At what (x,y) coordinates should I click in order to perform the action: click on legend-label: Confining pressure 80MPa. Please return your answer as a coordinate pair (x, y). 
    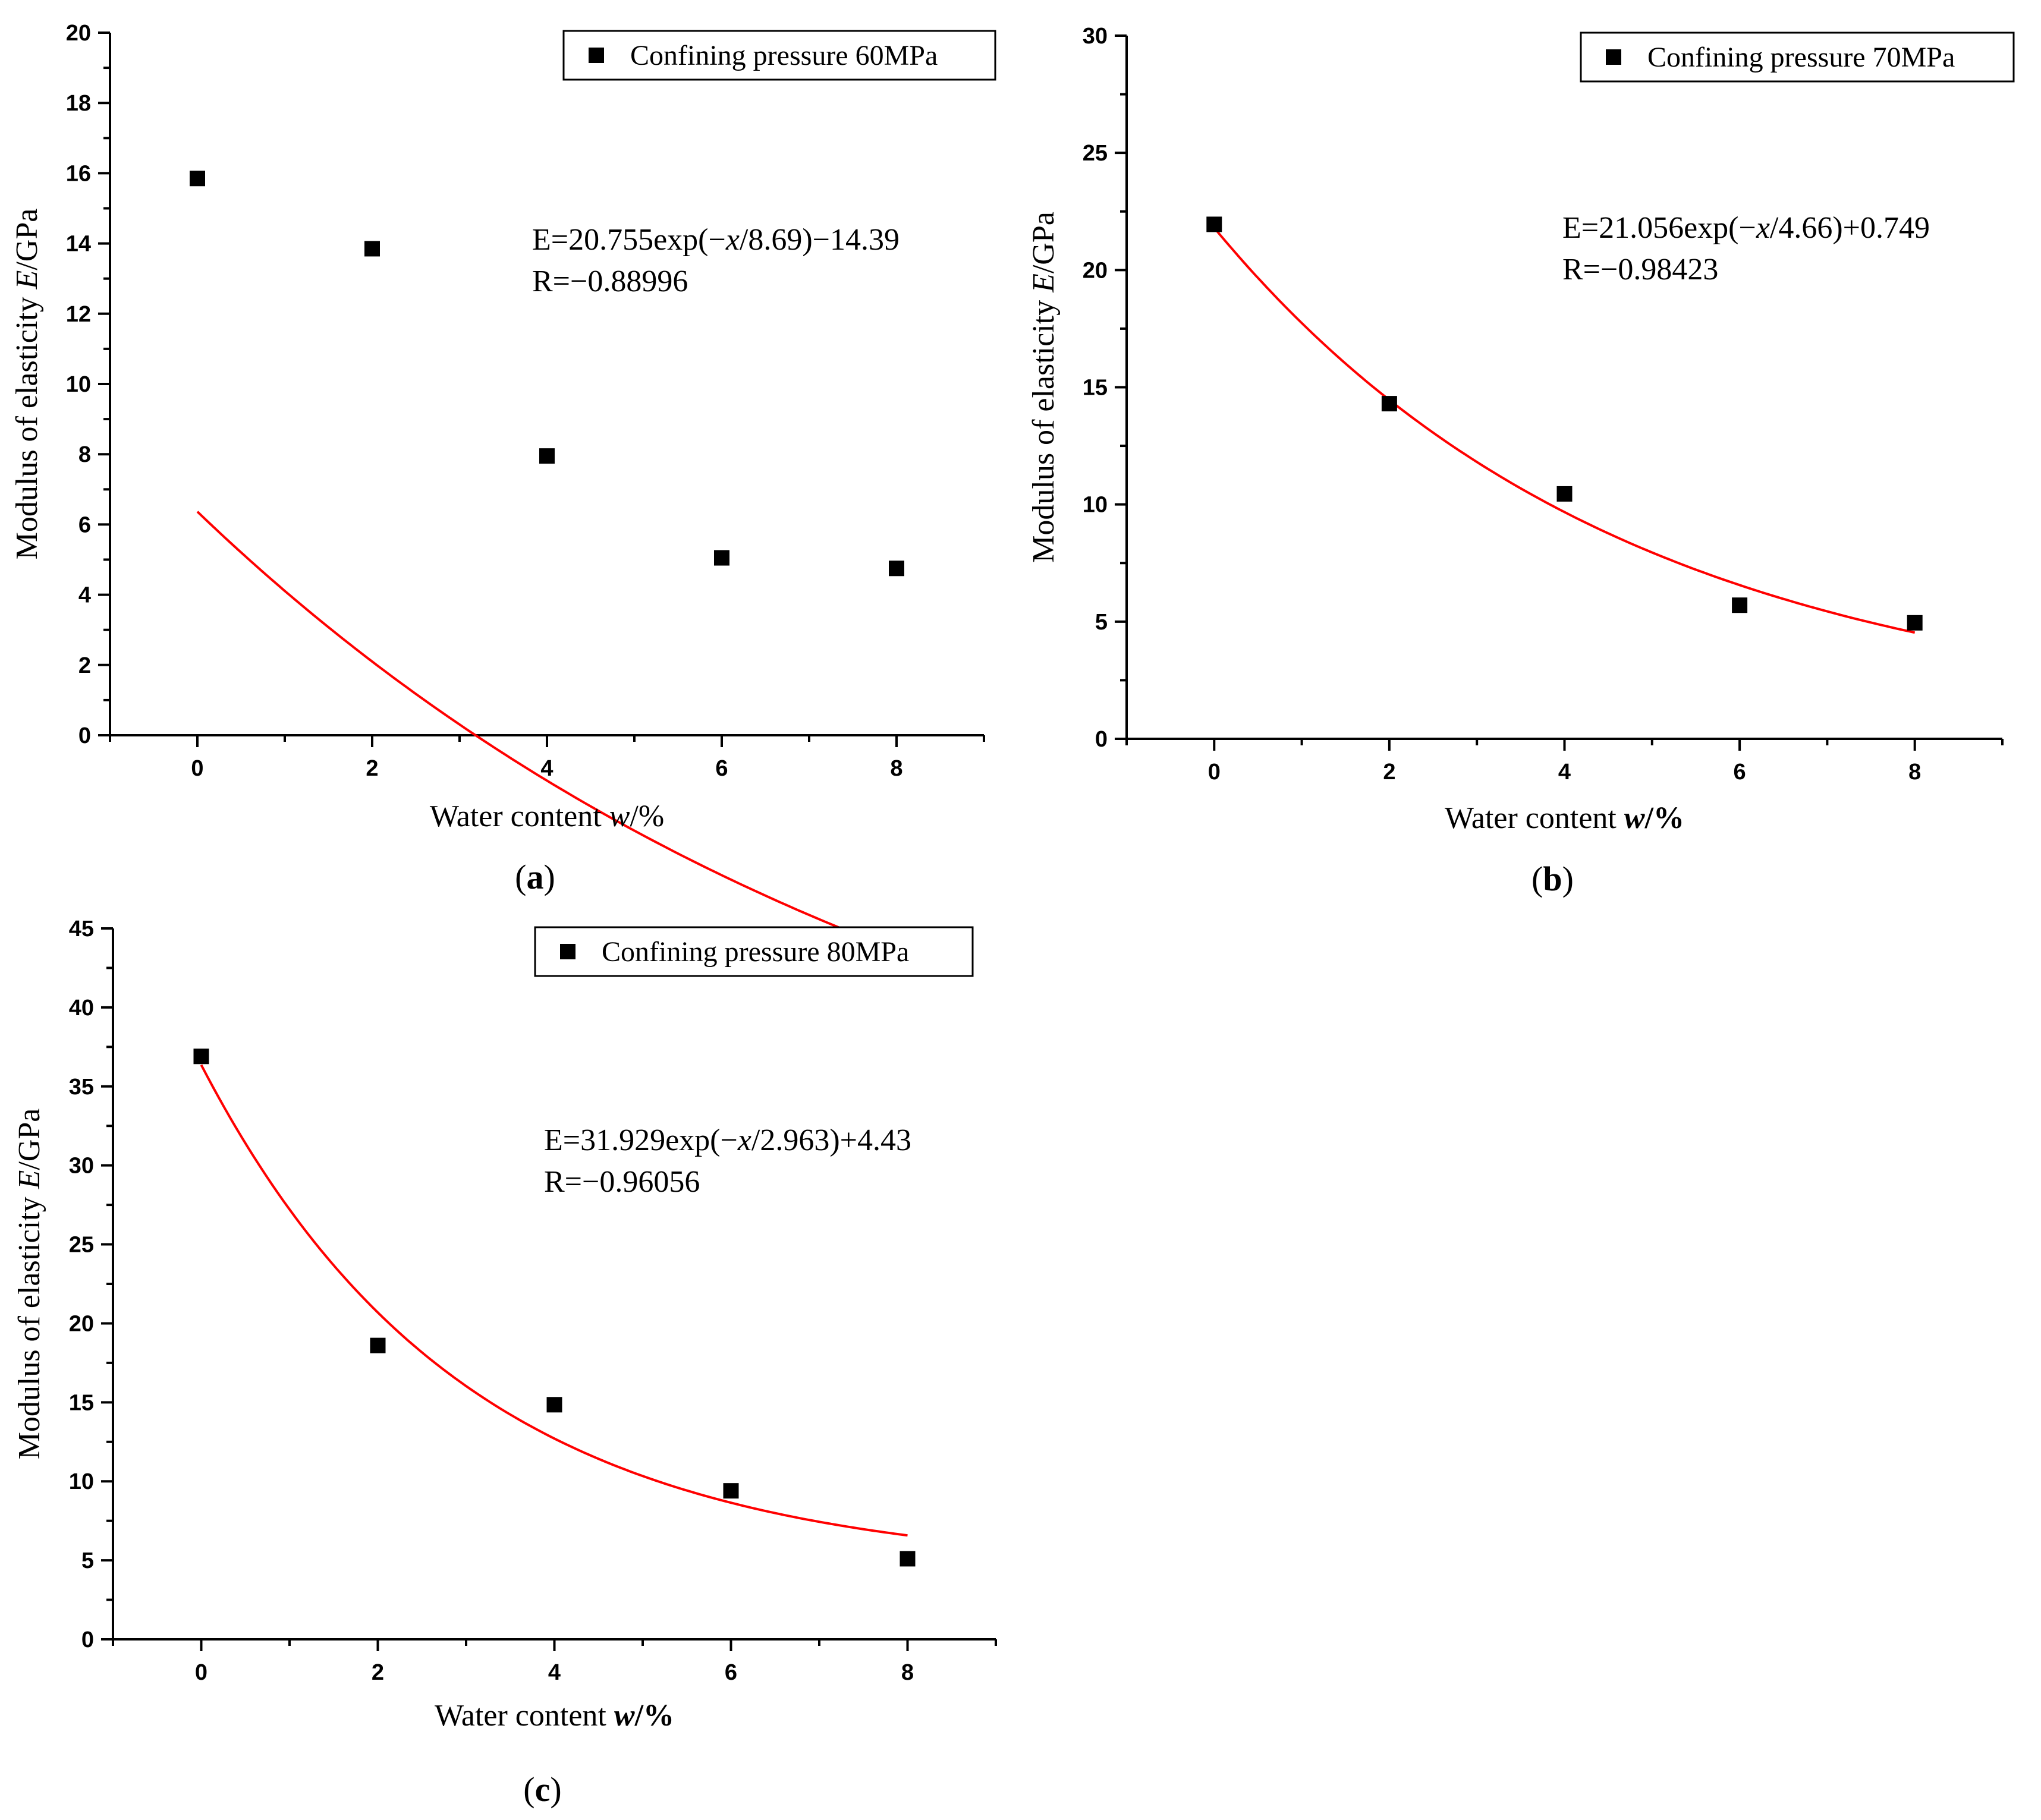
    Looking at the image, I should click on (756, 952).